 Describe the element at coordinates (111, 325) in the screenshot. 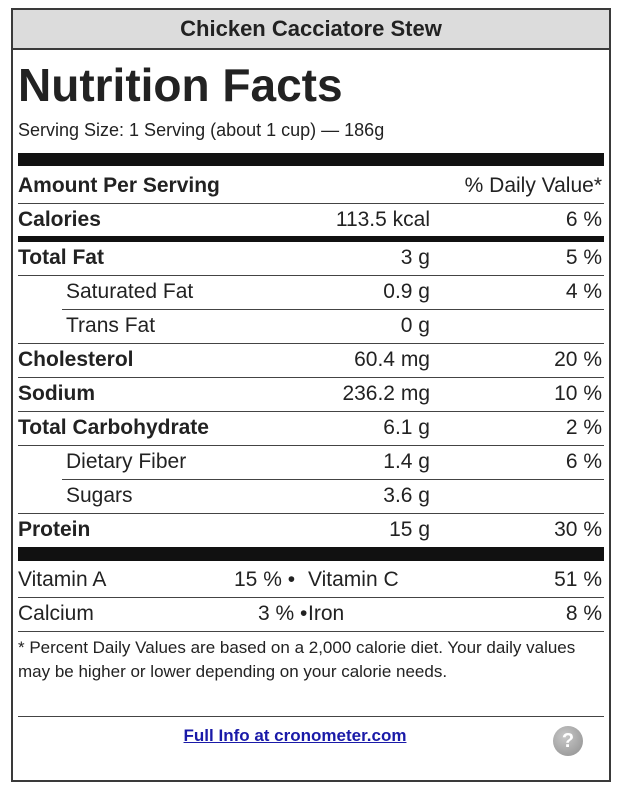

I see `nutrient-name: Trans Fat` at that location.